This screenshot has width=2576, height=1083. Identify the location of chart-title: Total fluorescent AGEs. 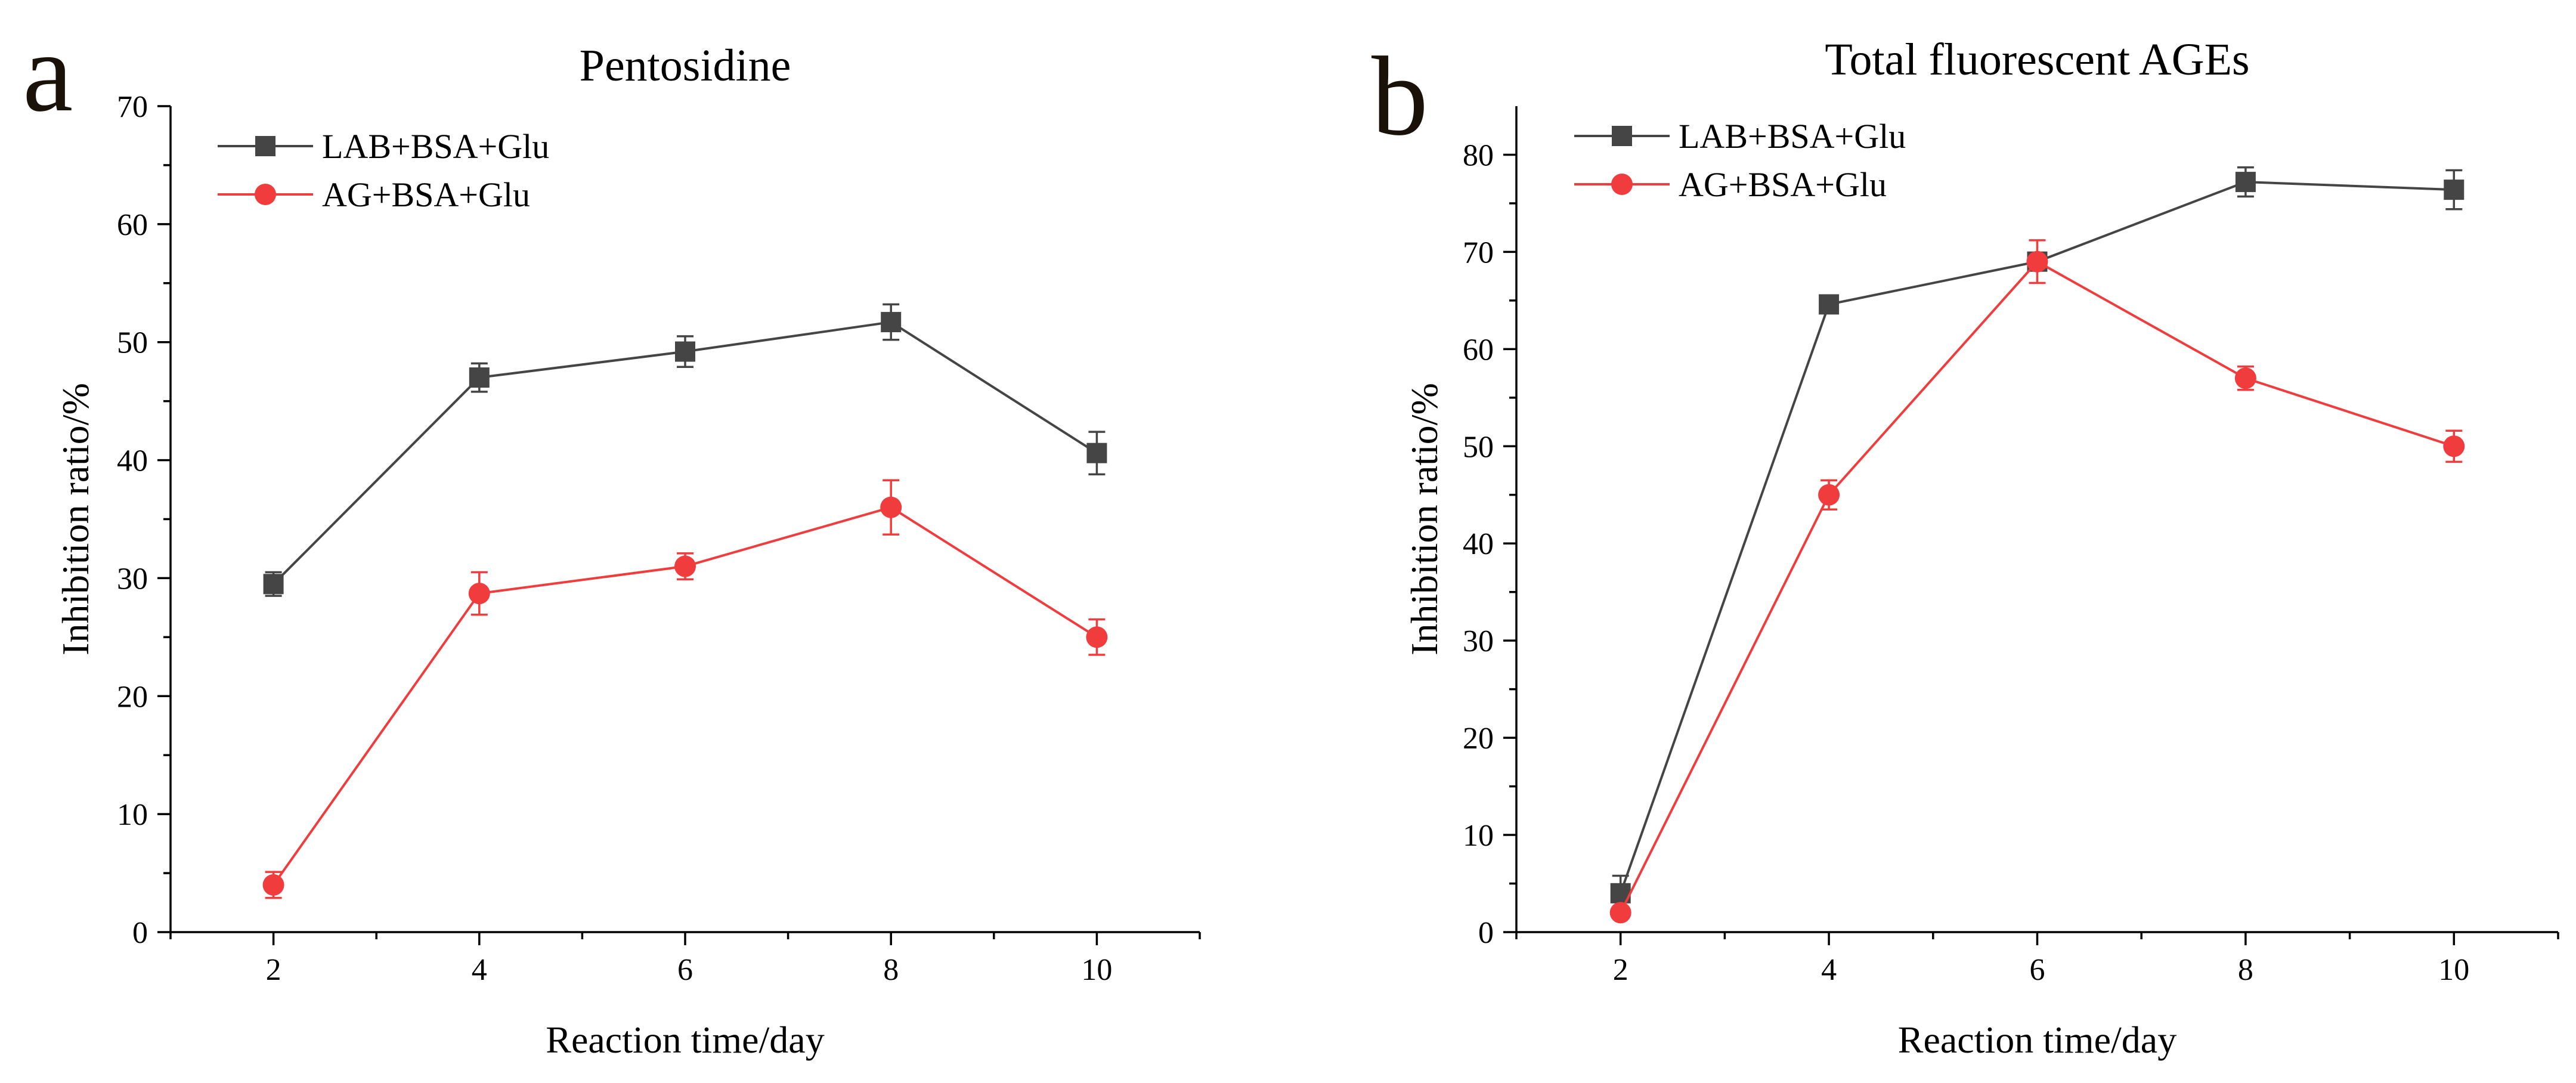
(2037, 60).